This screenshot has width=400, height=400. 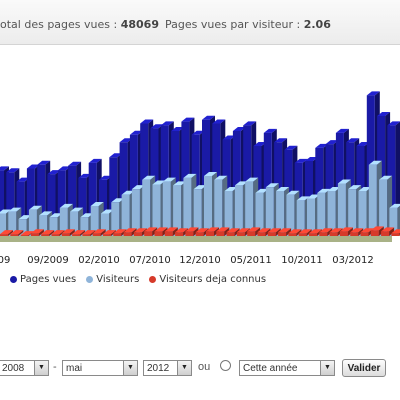 What do you see at coordinates (317, 24) in the screenshot?
I see `pages-per-visitor-value: 2.06` at bounding box center [317, 24].